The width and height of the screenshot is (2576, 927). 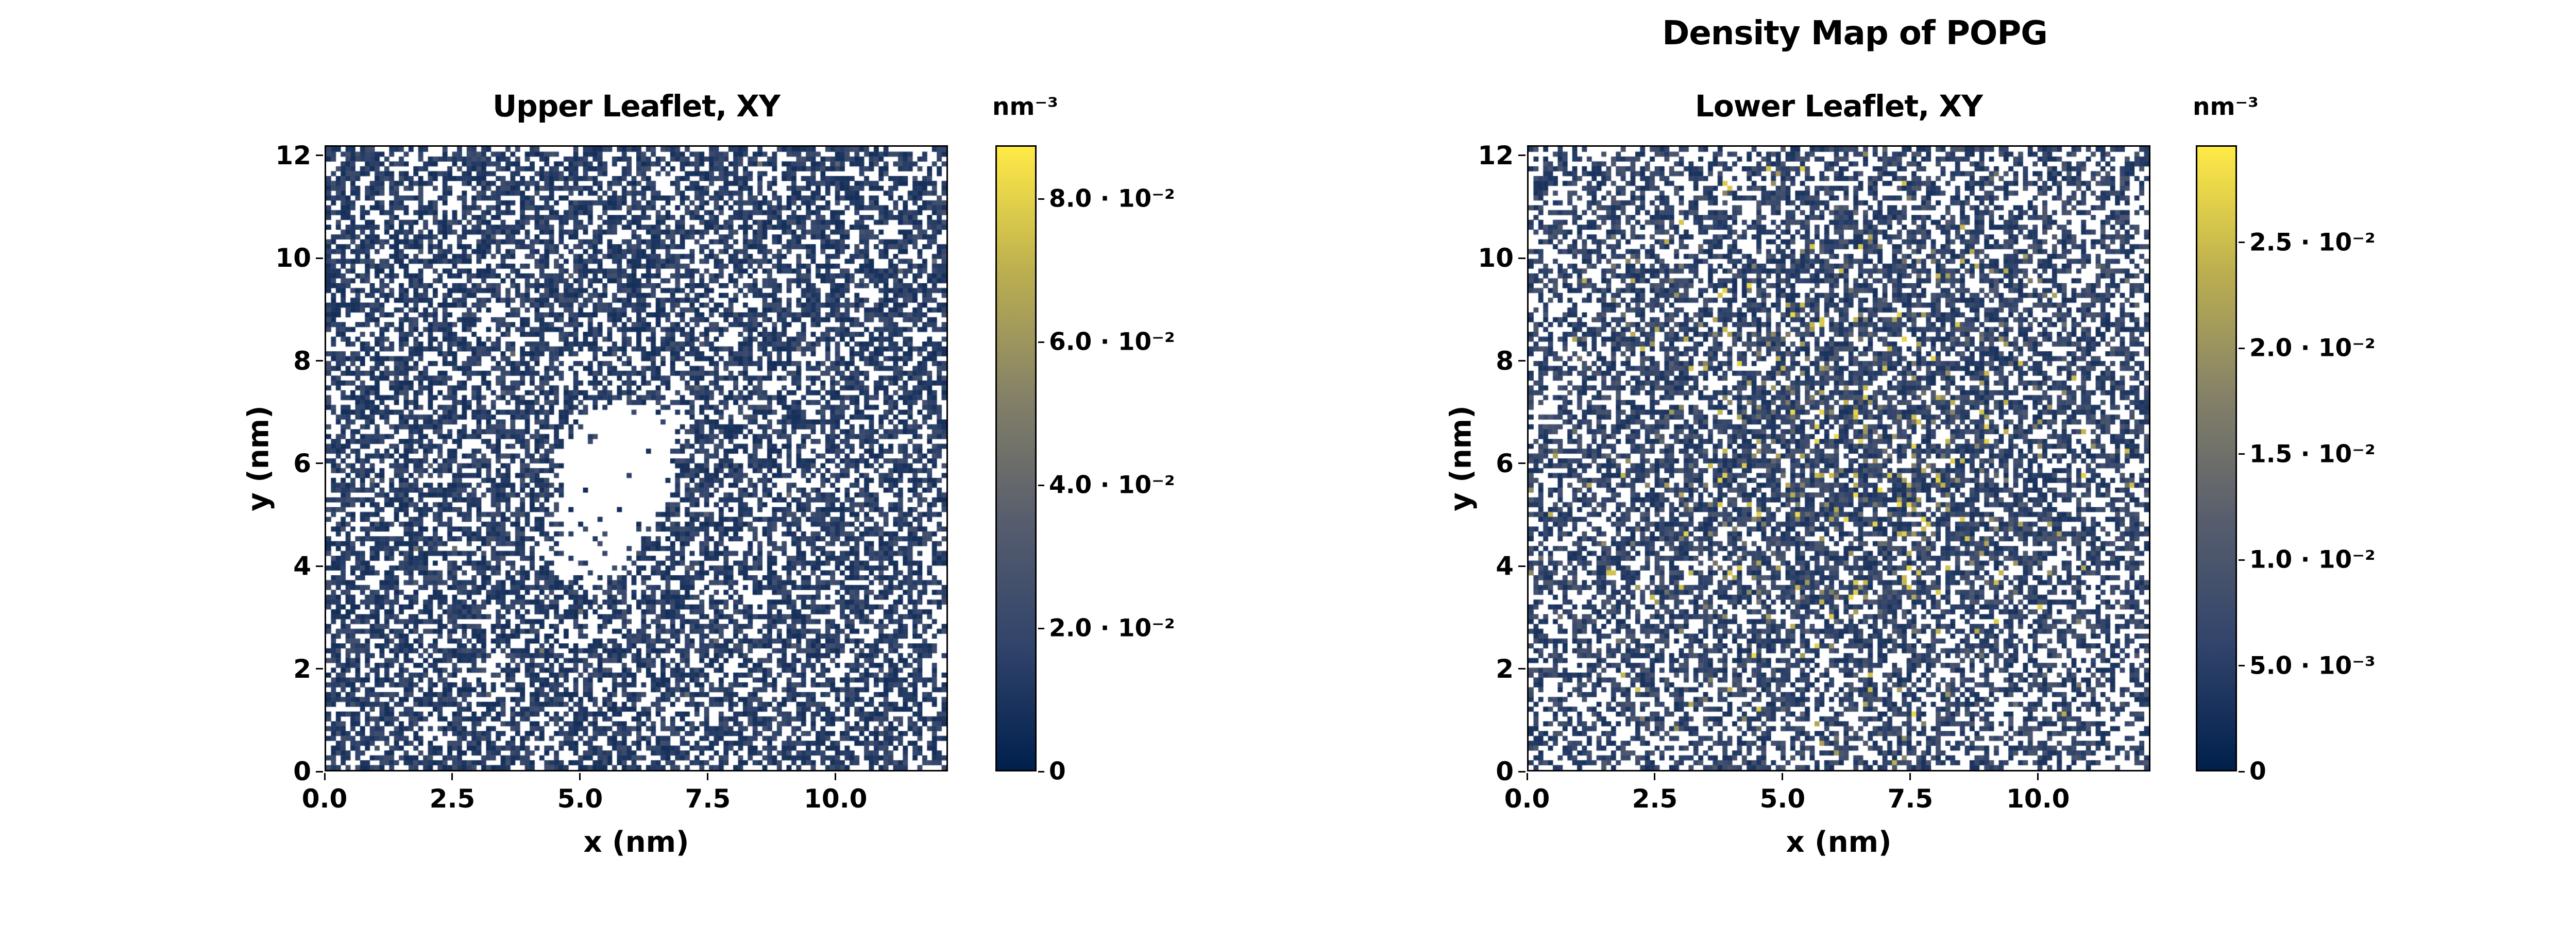 What do you see at coordinates (1112, 199) in the screenshot?
I see `colorbar-tick-label: 8.0 · 10⁻²` at bounding box center [1112, 199].